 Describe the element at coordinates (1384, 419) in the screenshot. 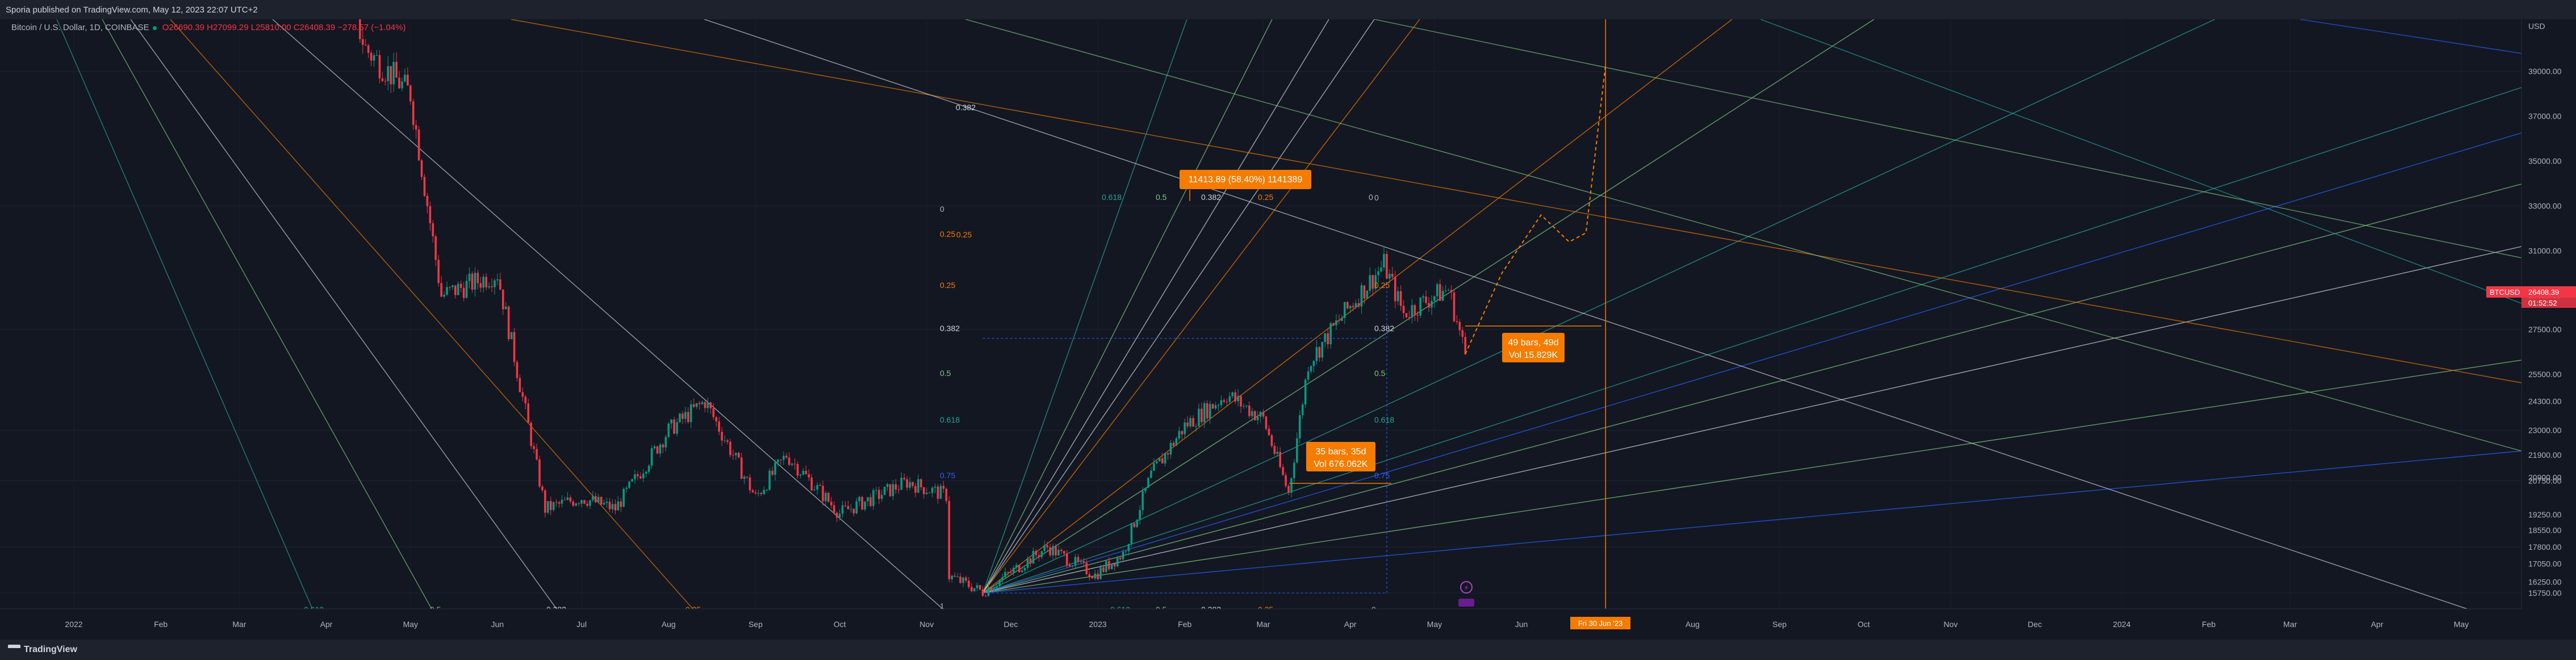

I see `fib-right-label-4: 0.618` at that location.